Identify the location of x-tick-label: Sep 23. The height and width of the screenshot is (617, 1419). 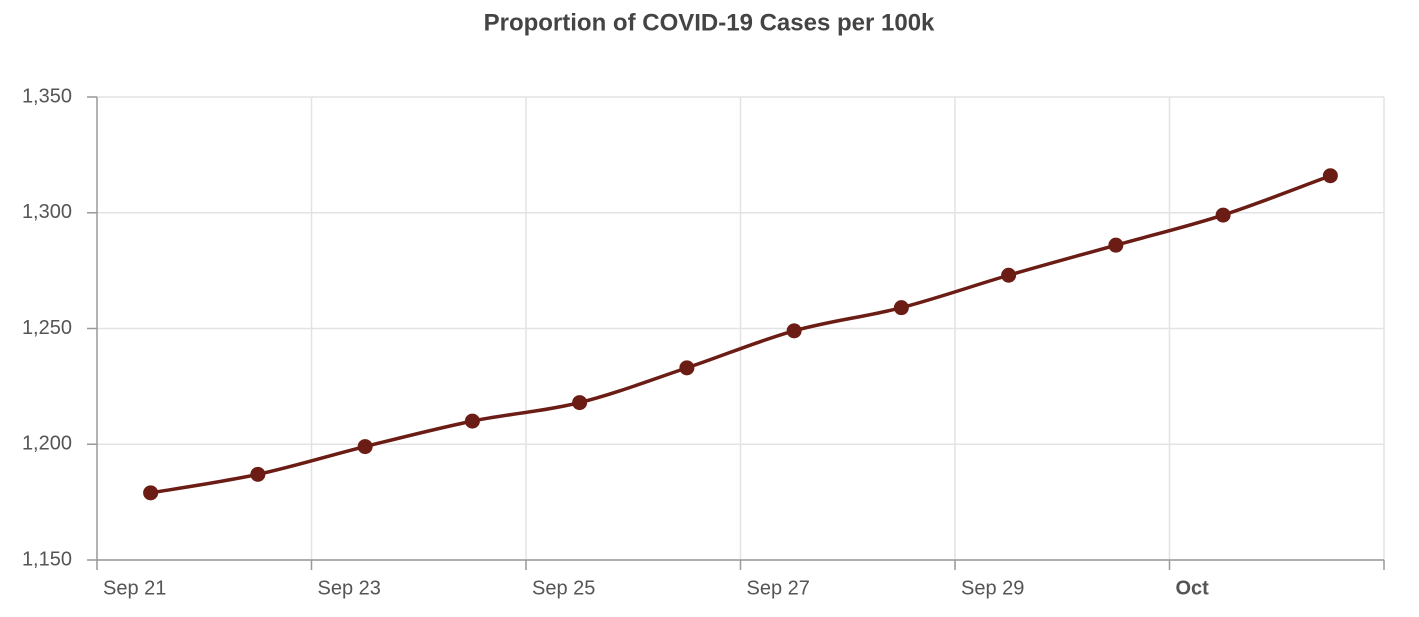
(349, 588).